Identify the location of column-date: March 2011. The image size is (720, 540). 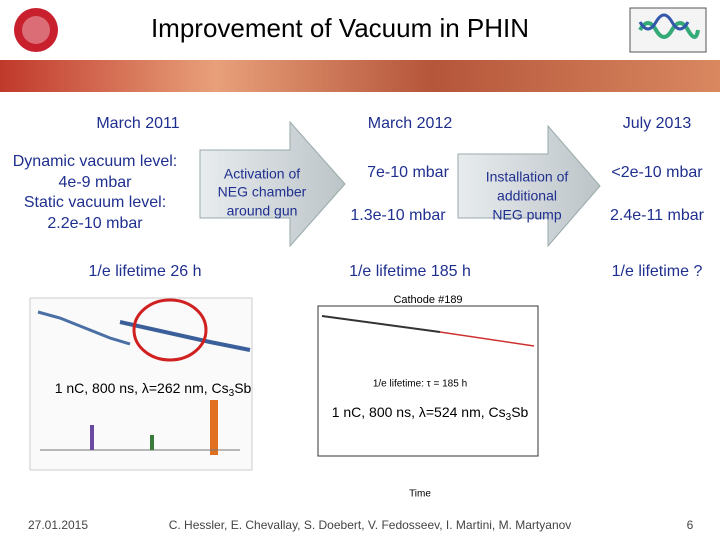
(137, 123).